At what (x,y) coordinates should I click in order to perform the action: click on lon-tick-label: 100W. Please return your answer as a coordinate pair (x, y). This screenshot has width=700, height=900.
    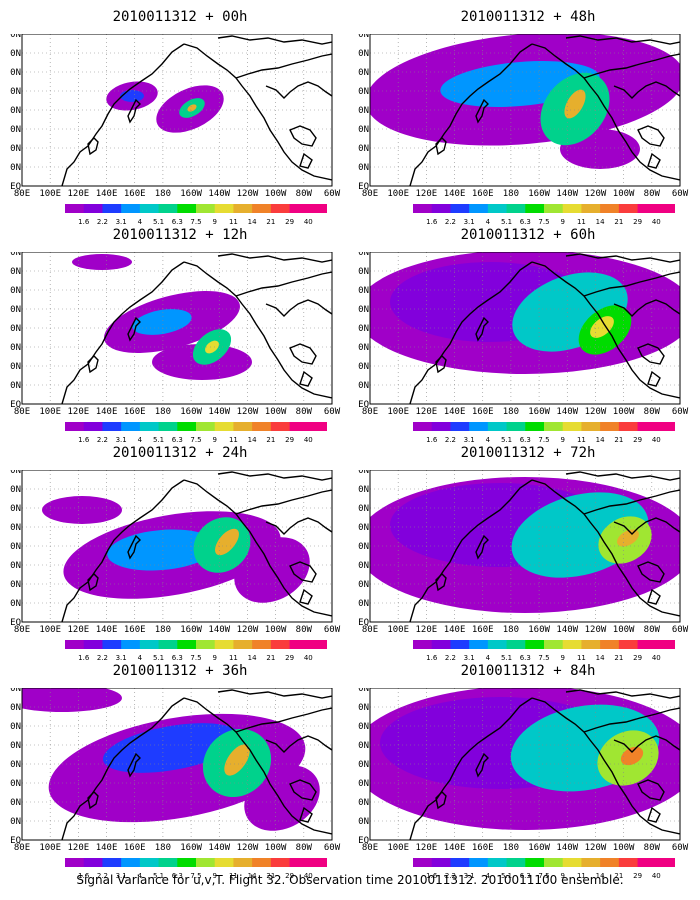
    Looking at the image, I should click on (276, 412).